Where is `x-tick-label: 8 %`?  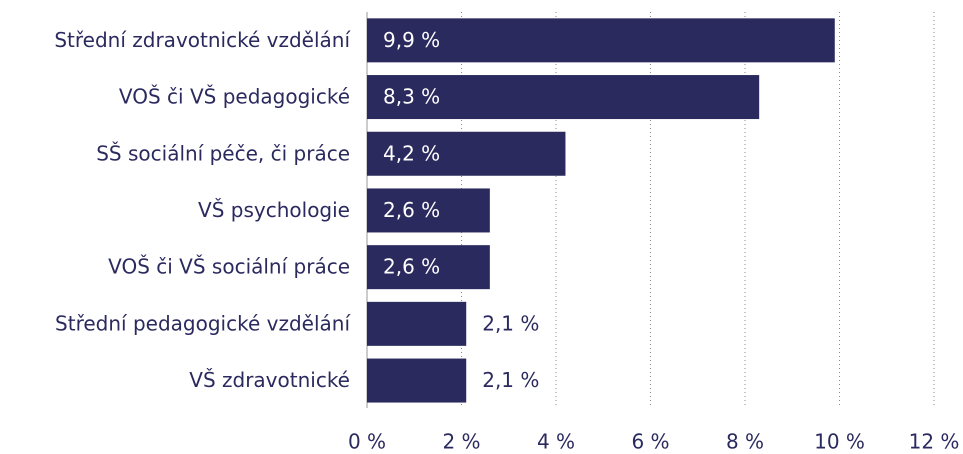
x-tick-label: 8 % is located at coordinates (745, 442).